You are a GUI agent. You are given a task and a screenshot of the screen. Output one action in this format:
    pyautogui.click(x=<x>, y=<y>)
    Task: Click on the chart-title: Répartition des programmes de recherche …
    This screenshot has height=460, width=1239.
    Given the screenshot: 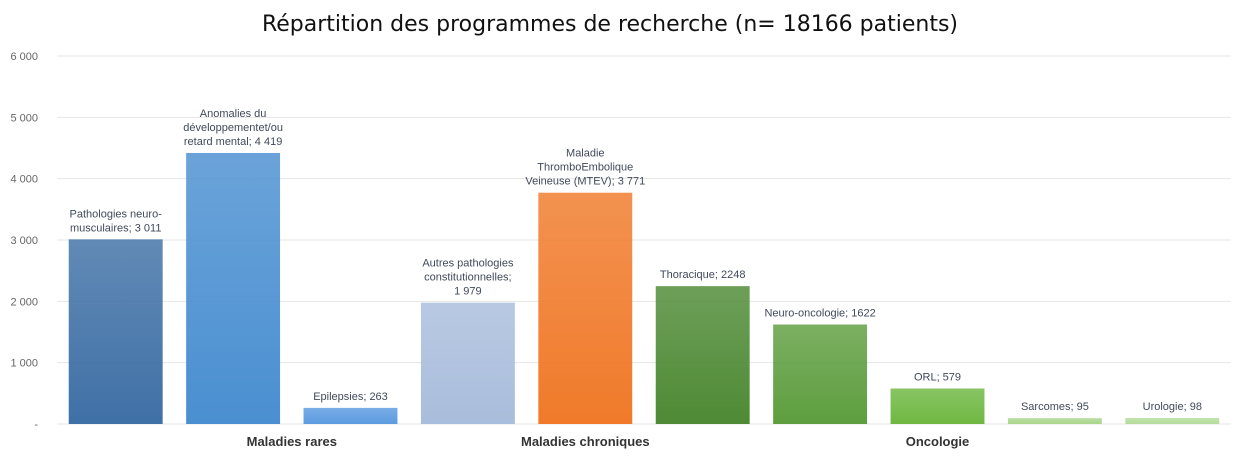 What is the action you would take?
    pyautogui.click(x=610, y=24)
    